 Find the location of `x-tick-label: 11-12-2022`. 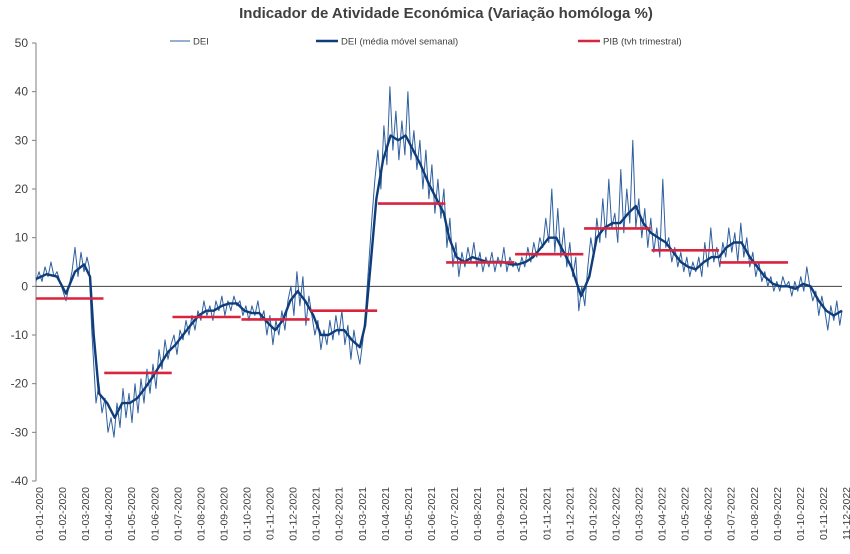

x-tick-label: 11-12-2022 is located at coordinates (845, 513).